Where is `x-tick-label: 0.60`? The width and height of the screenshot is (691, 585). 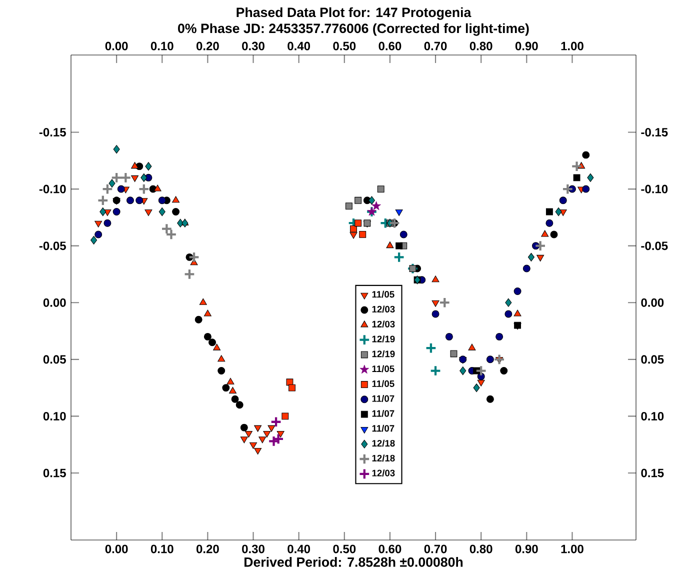 x-tick-label: 0.60 is located at coordinates (390, 46).